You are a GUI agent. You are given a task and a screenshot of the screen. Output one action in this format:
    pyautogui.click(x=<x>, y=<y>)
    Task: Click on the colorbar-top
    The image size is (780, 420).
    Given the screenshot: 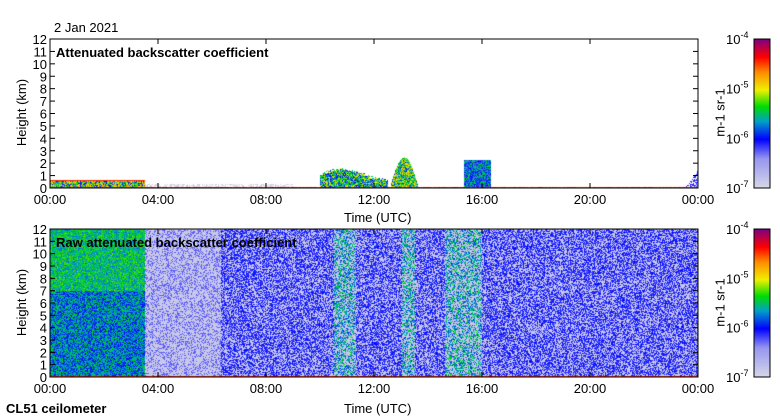 What is the action you would take?
    pyautogui.click(x=762, y=113)
    